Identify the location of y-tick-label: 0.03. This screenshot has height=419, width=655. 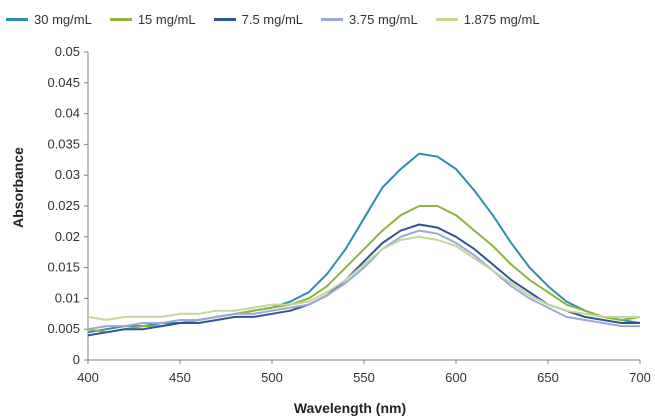
(67, 174).